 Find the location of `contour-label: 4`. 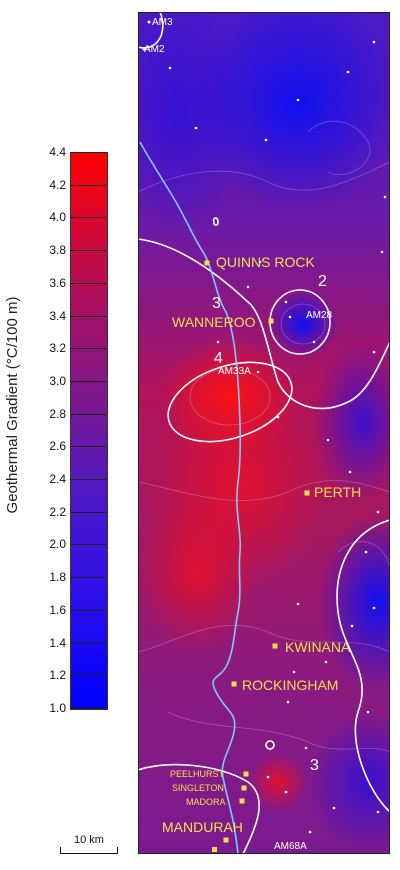

contour-label: 4 is located at coordinates (218, 358).